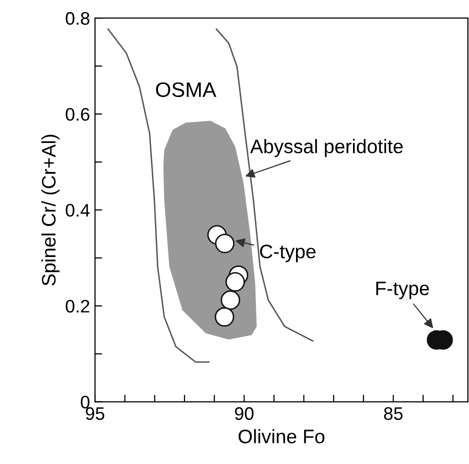 This screenshot has height=464, width=469. What do you see at coordinates (85, 402) in the screenshot?
I see `y-tick-label: 0` at bounding box center [85, 402].